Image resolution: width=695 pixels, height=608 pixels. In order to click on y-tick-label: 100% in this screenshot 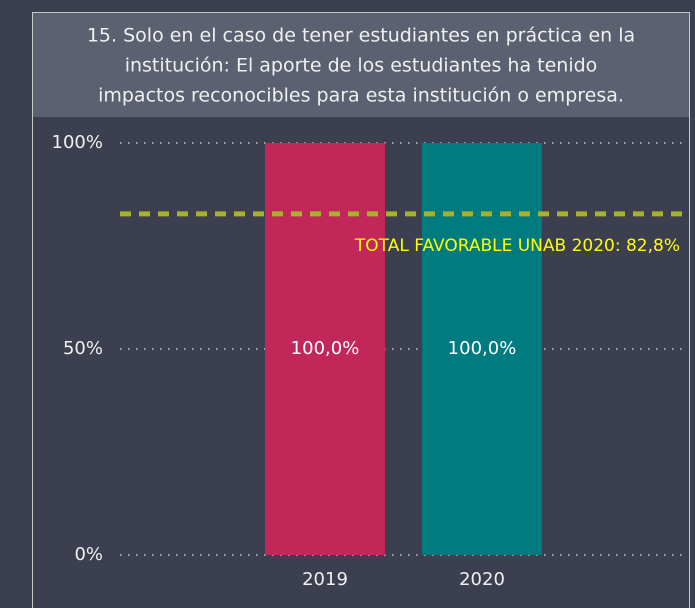, I will do `click(77, 142)`.